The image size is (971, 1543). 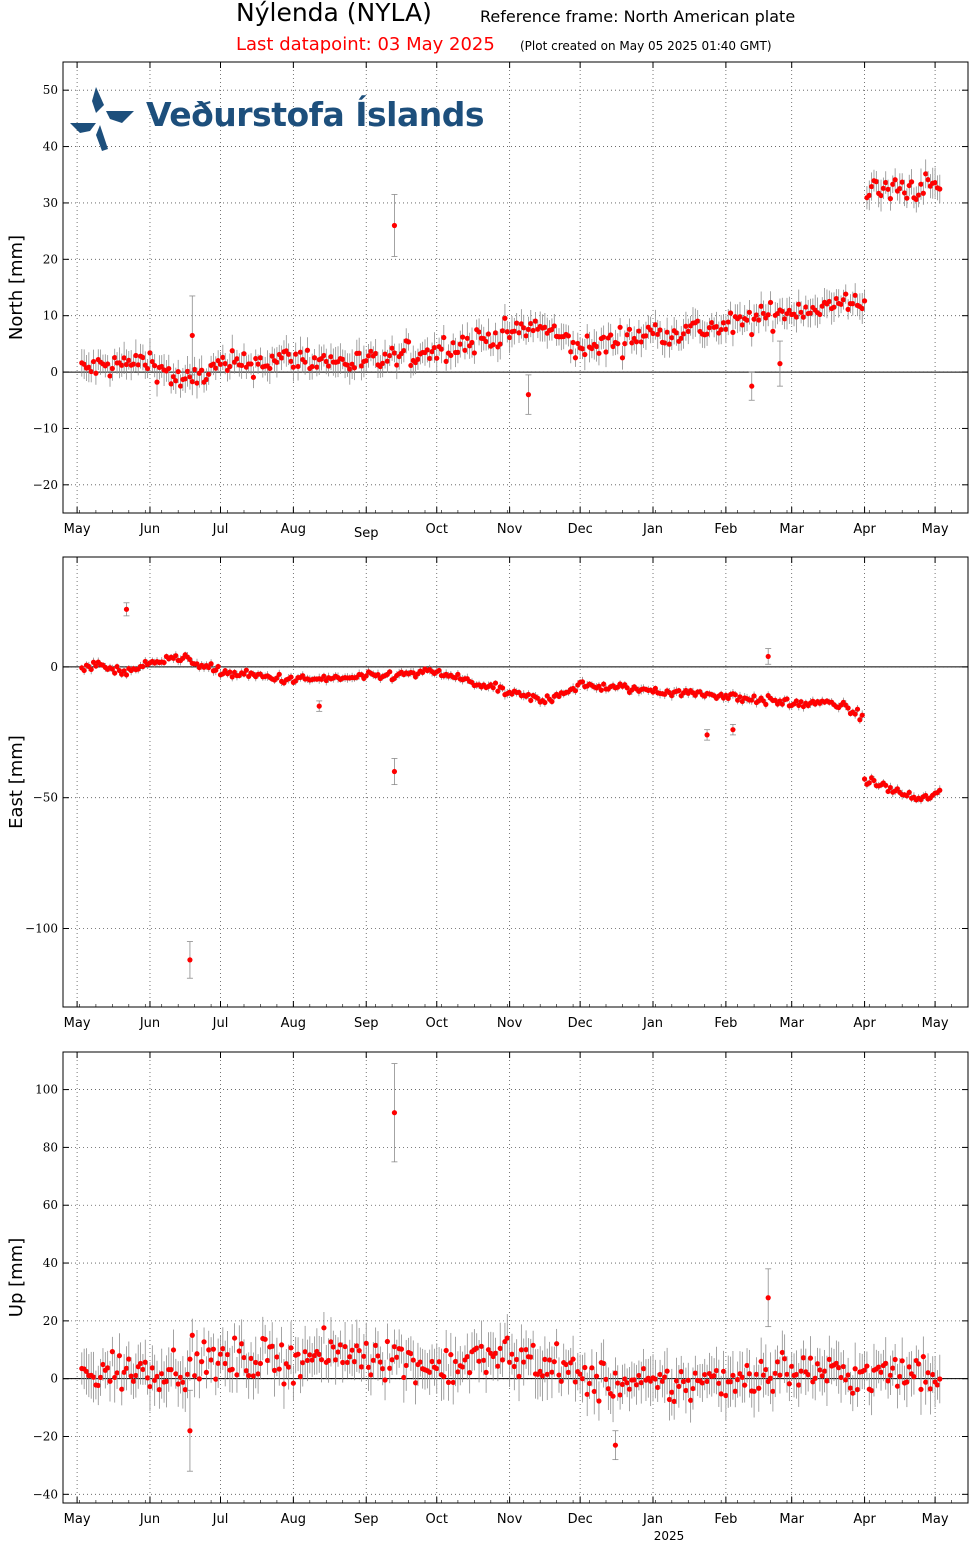 I want to click on x-tick-label: Oct, so click(x=437, y=1519).